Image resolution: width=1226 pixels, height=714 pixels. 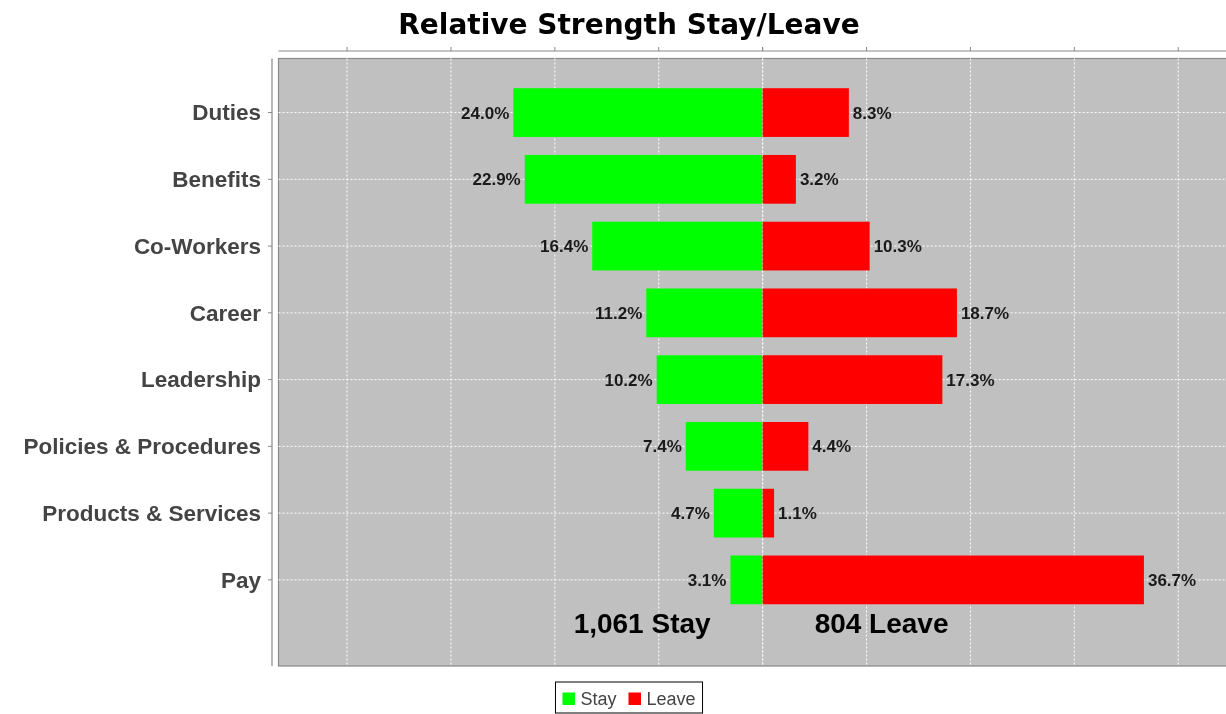 I want to click on data-label: 7.4%, so click(x=662, y=447).